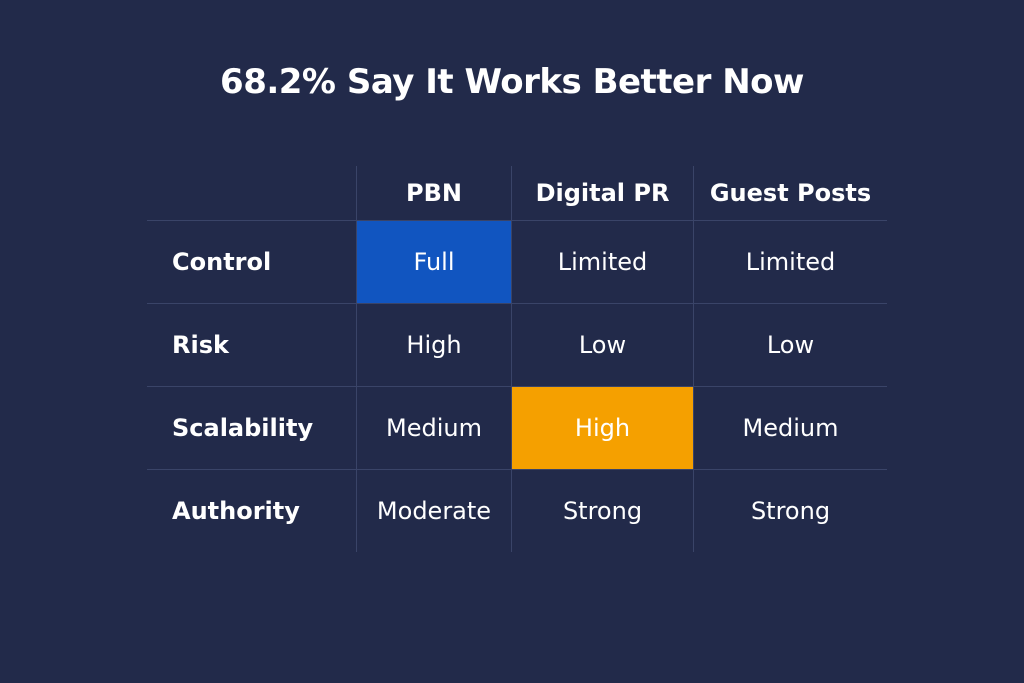  What do you see at coordinates (602, 428) in the screenshot?
I see `highlight-cell-orange: High` at bounding box center [602, 428].